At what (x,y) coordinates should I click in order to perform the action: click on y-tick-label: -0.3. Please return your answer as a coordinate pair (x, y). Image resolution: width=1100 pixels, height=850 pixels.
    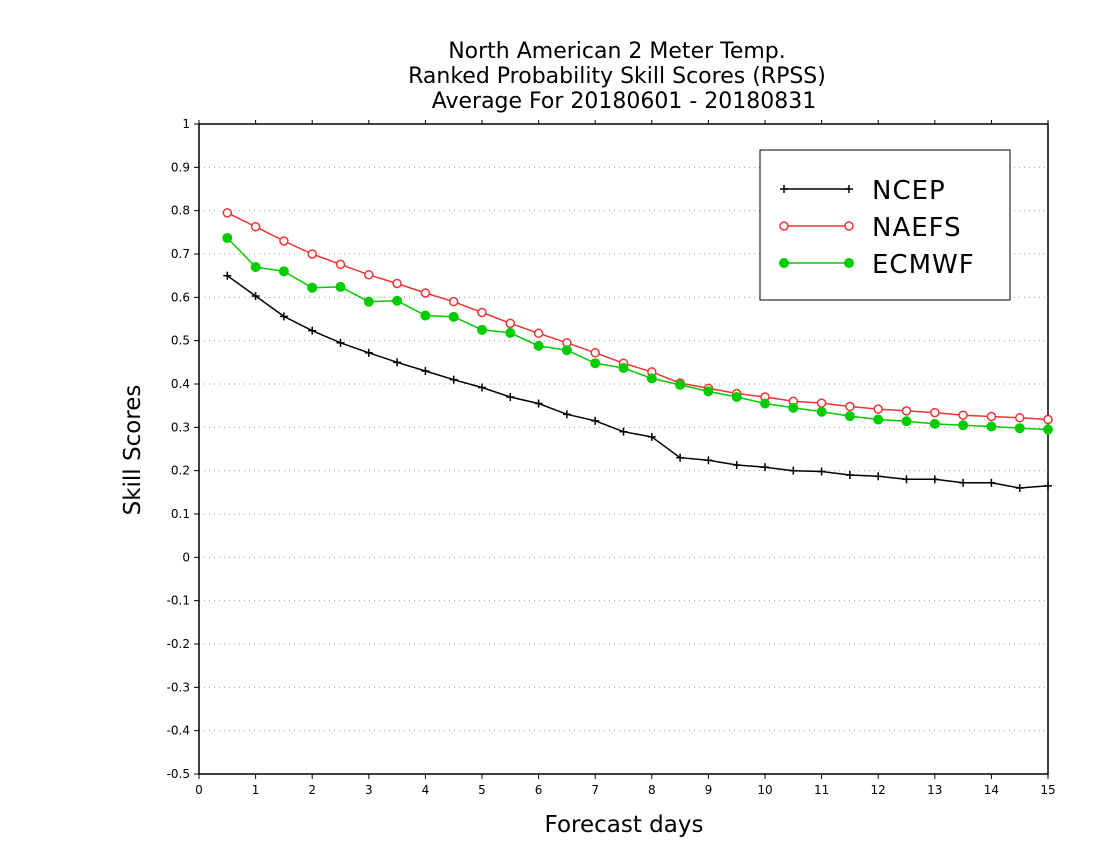
    Looking at the image, I should click on (178, 687).